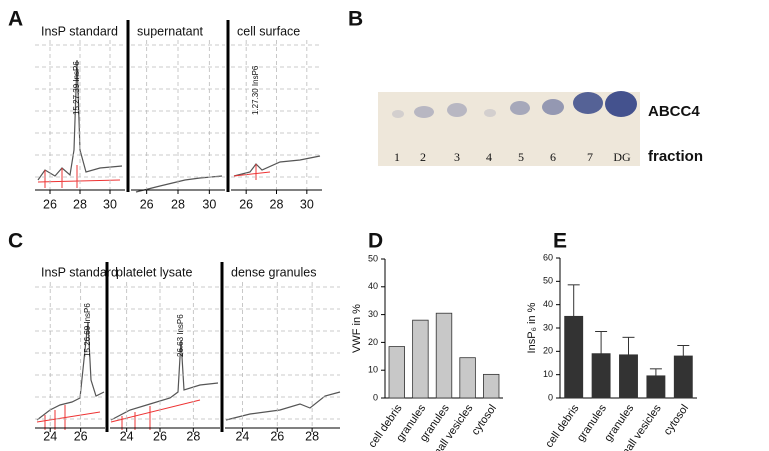 The image size is (769, 451). What do you see at coordinates (154, 272) in the screenshot?
I see `section-title: platelet lysate` at bounding box center [154, 272].